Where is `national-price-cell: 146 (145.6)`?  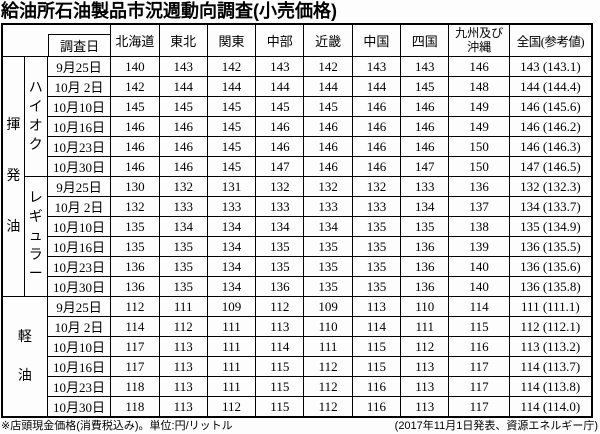 national-price-cell: 146 (145.6) is located at coordinates (550, 106).